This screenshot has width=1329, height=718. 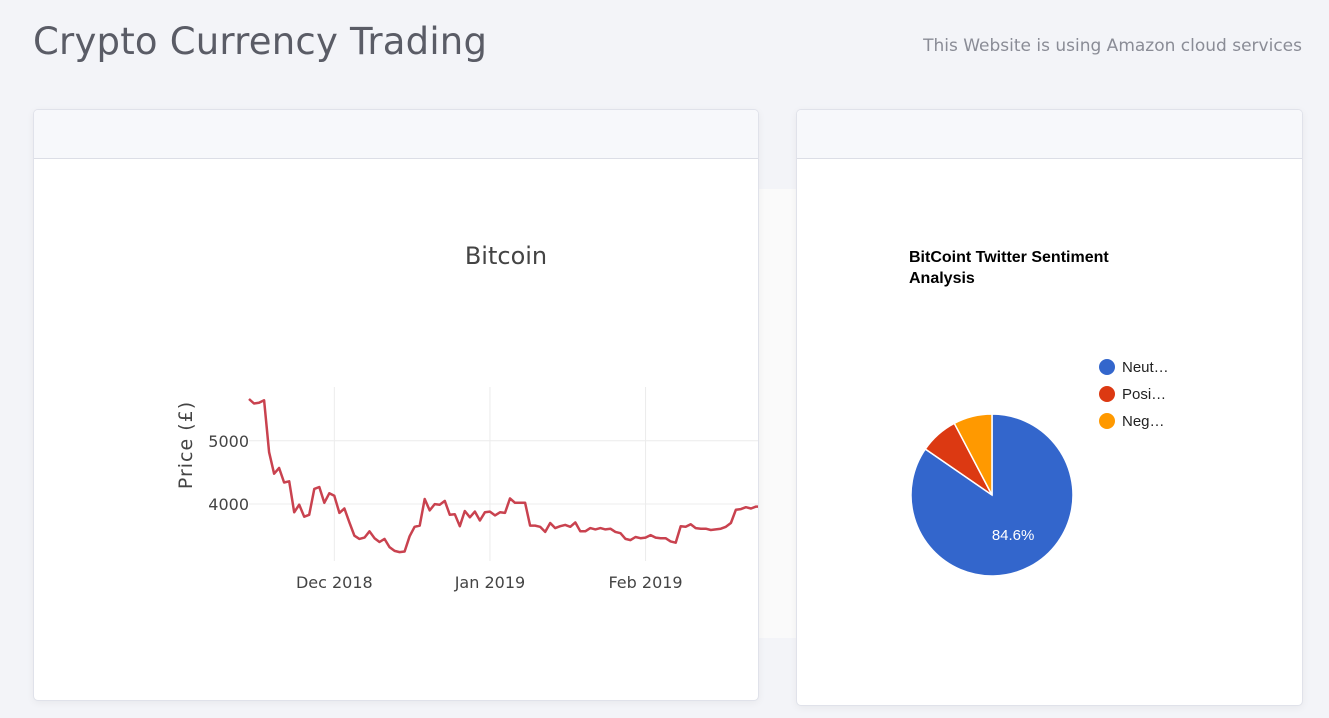 What do you see at coordinates (1049, 134) in the screenshot?
I see `sentiment-chart-card-header` at bounding box center [1049, 134].